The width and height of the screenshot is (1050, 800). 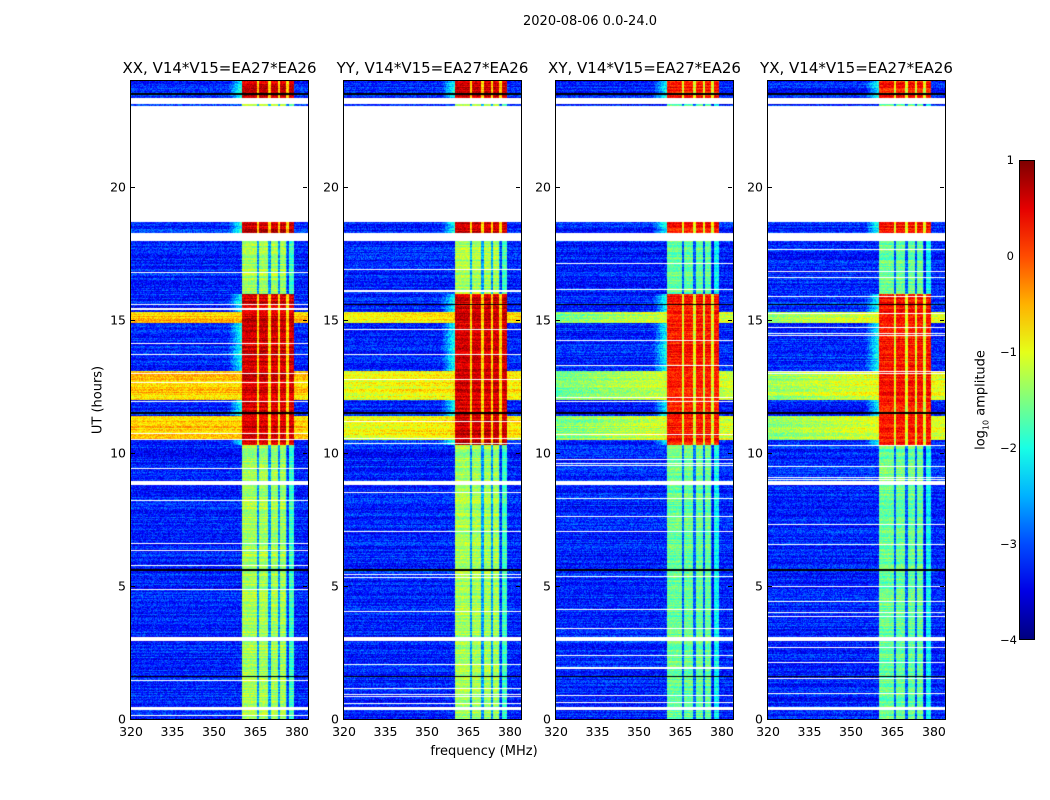 I want to click on colorbar-label: log10 amplitude, so click(x=982, y=400).